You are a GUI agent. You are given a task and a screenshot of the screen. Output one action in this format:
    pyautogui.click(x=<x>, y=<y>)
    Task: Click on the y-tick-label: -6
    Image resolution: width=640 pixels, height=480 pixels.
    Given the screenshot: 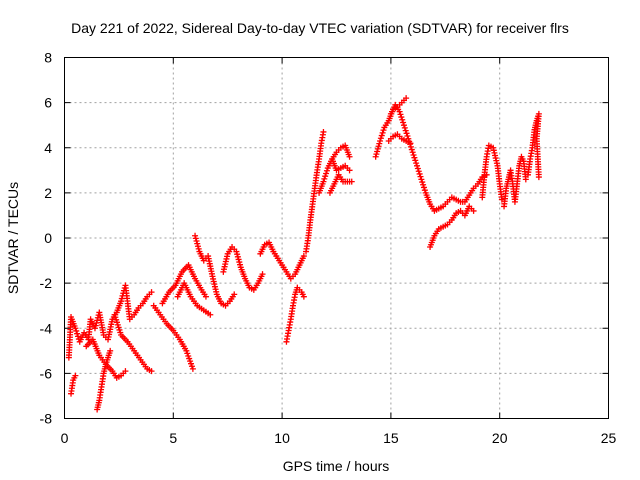 What is the action you would take?
    pyautogui.click(x=46, y=373)
    